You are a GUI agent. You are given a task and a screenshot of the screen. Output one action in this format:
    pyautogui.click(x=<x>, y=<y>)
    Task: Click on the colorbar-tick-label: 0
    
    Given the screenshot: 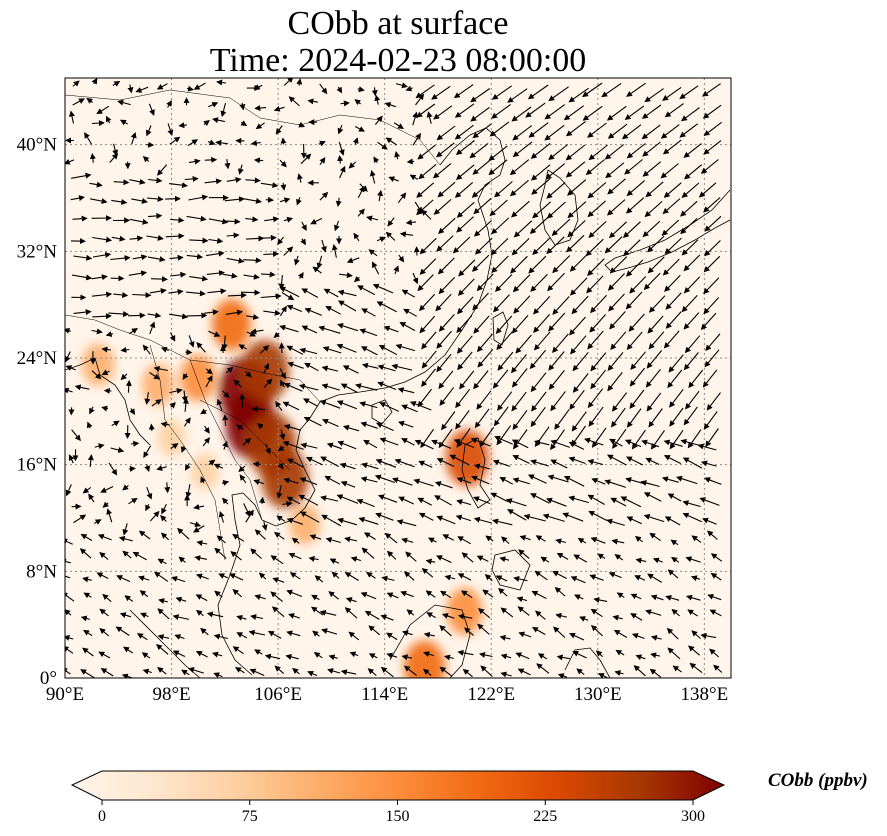 What is the action you would take?
    pyautogui.click(x=102, y=816)
    